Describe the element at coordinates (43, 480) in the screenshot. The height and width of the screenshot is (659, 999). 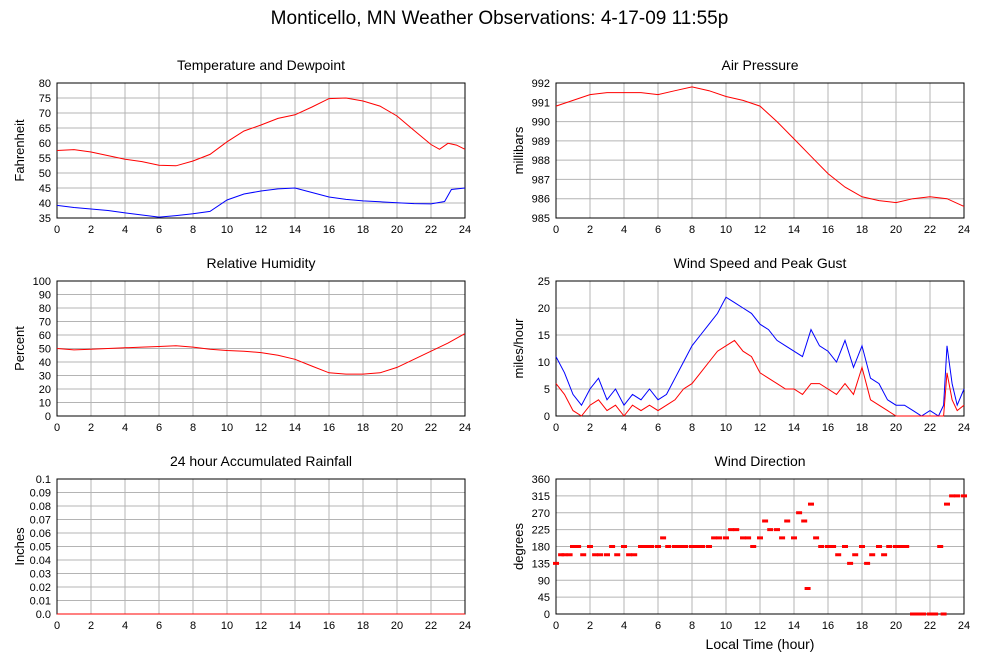
I see `y-tick-label: 0.1` at that location.